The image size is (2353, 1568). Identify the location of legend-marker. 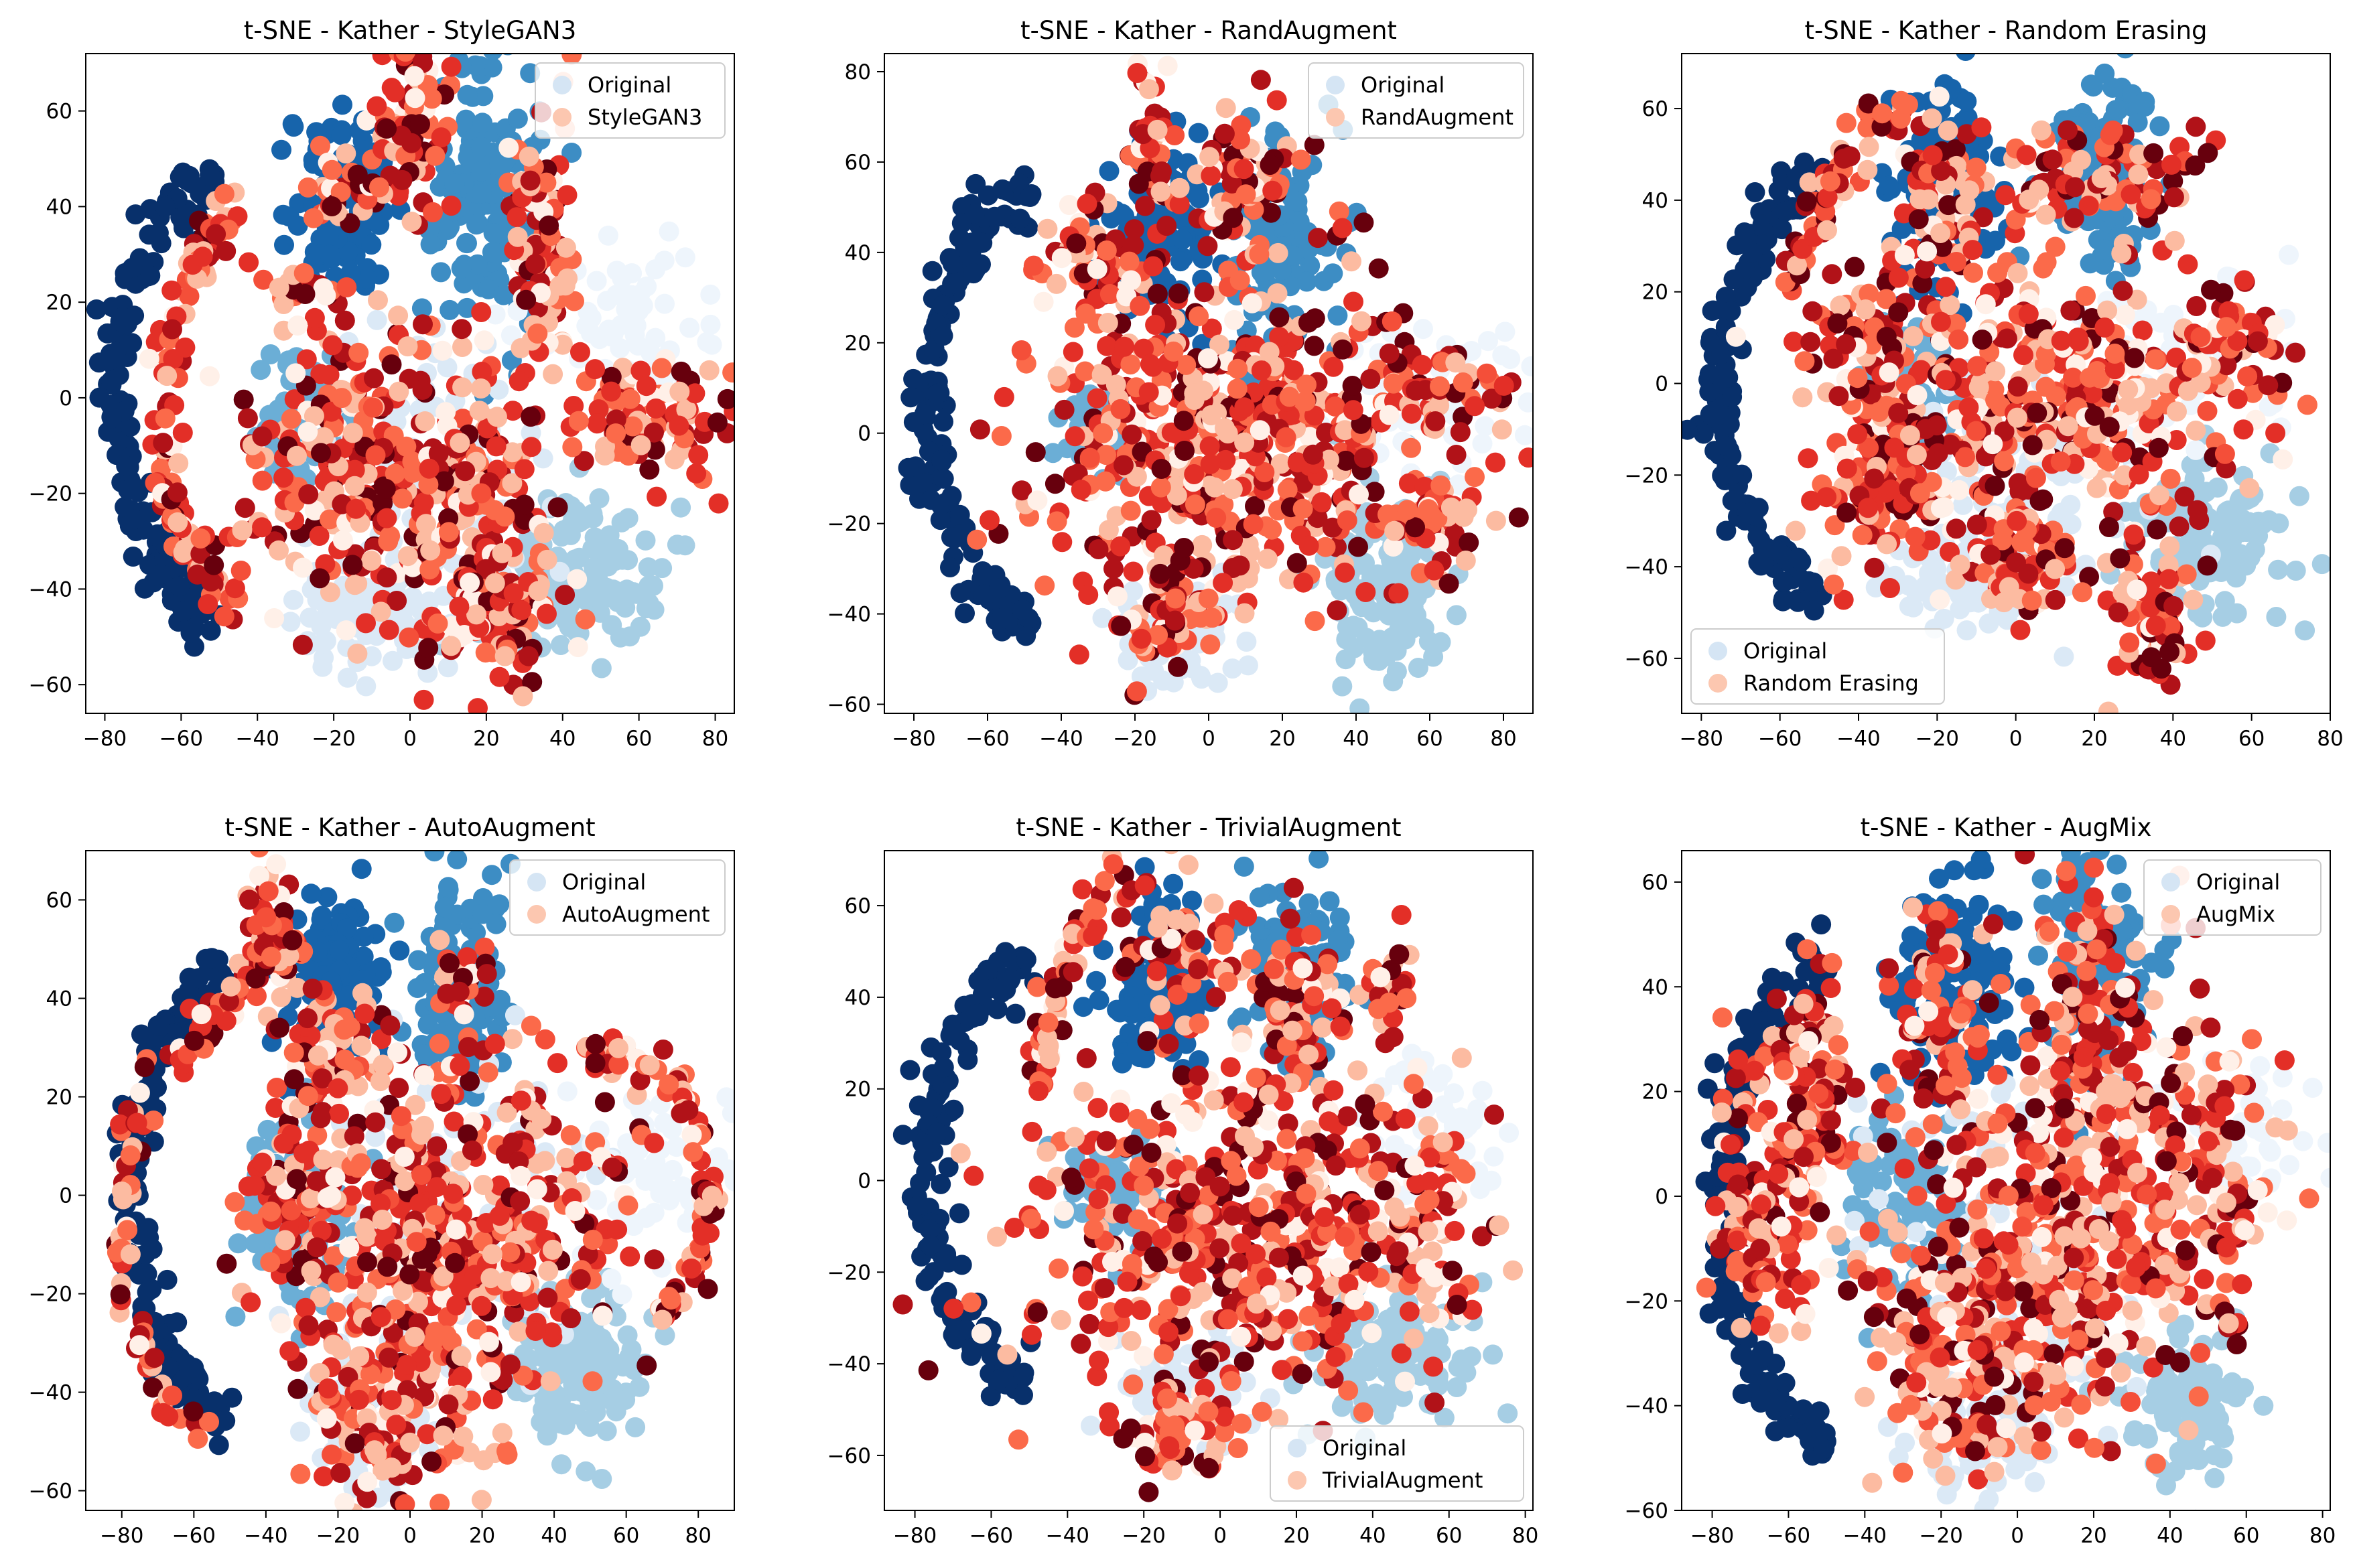
(562, 118).